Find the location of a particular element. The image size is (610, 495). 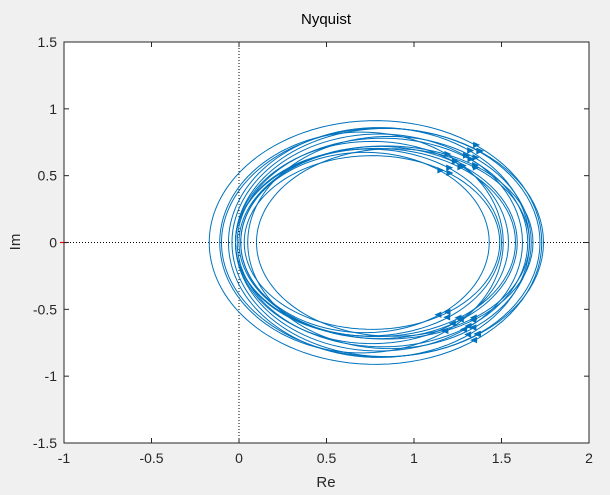

x-tick-label: -1 is located at coordinates (64, 458).